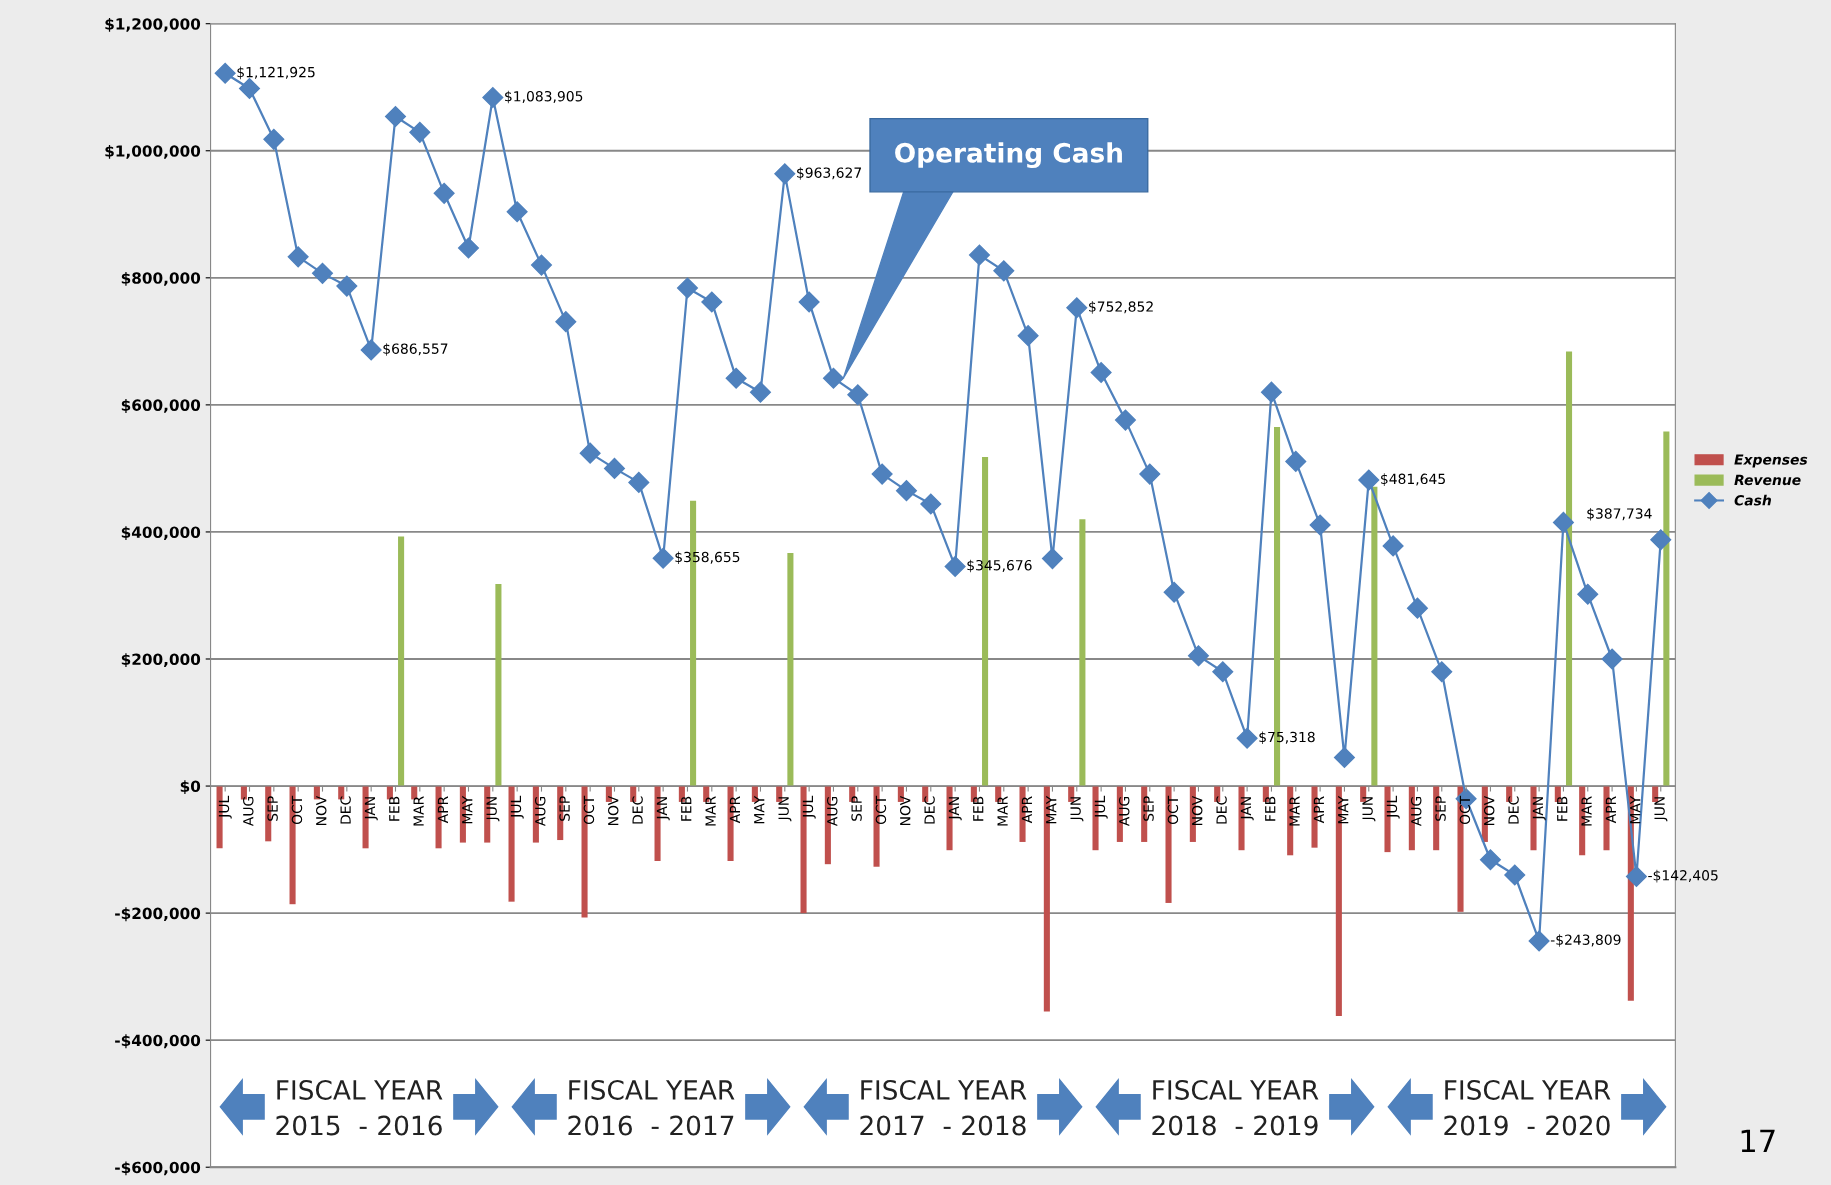  I want to click on y-tick-label: -$600,000, so click(158, 1168).